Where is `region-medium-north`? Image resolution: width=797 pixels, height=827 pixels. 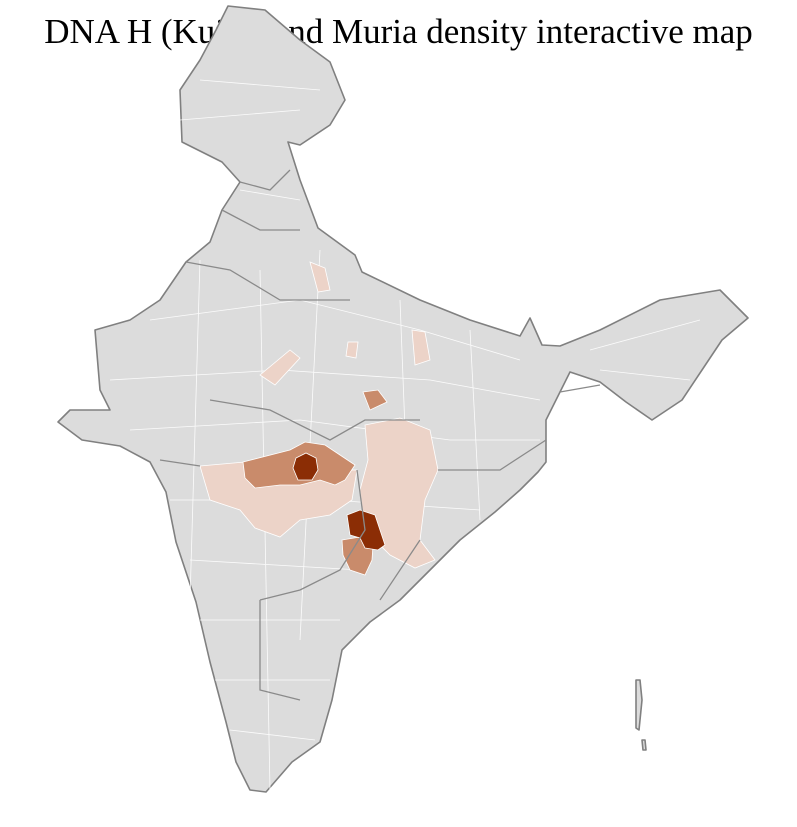 region-medium-north is located at coordinates (375, 400).